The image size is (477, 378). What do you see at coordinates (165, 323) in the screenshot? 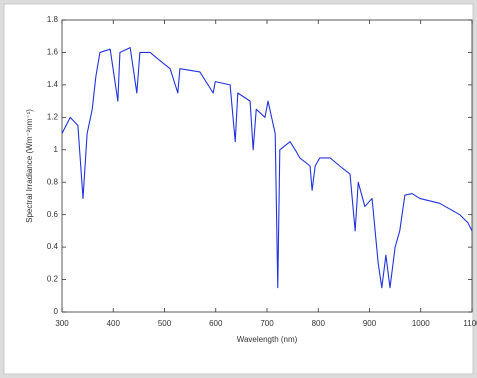
I see `x-tick-label: 500` at bounding box center [165, 323].